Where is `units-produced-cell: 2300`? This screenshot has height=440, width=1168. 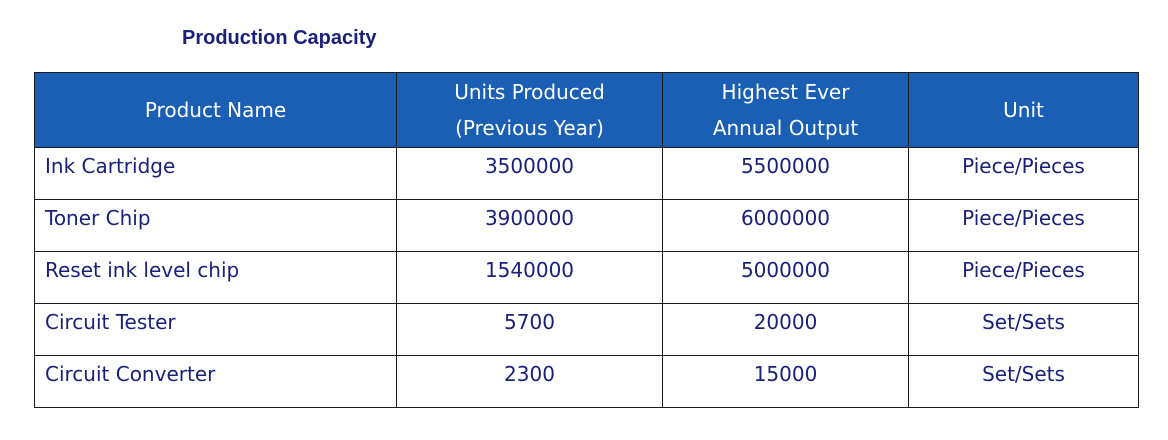
units-produced-cell: 2300 is located at coordinates (529, 381).